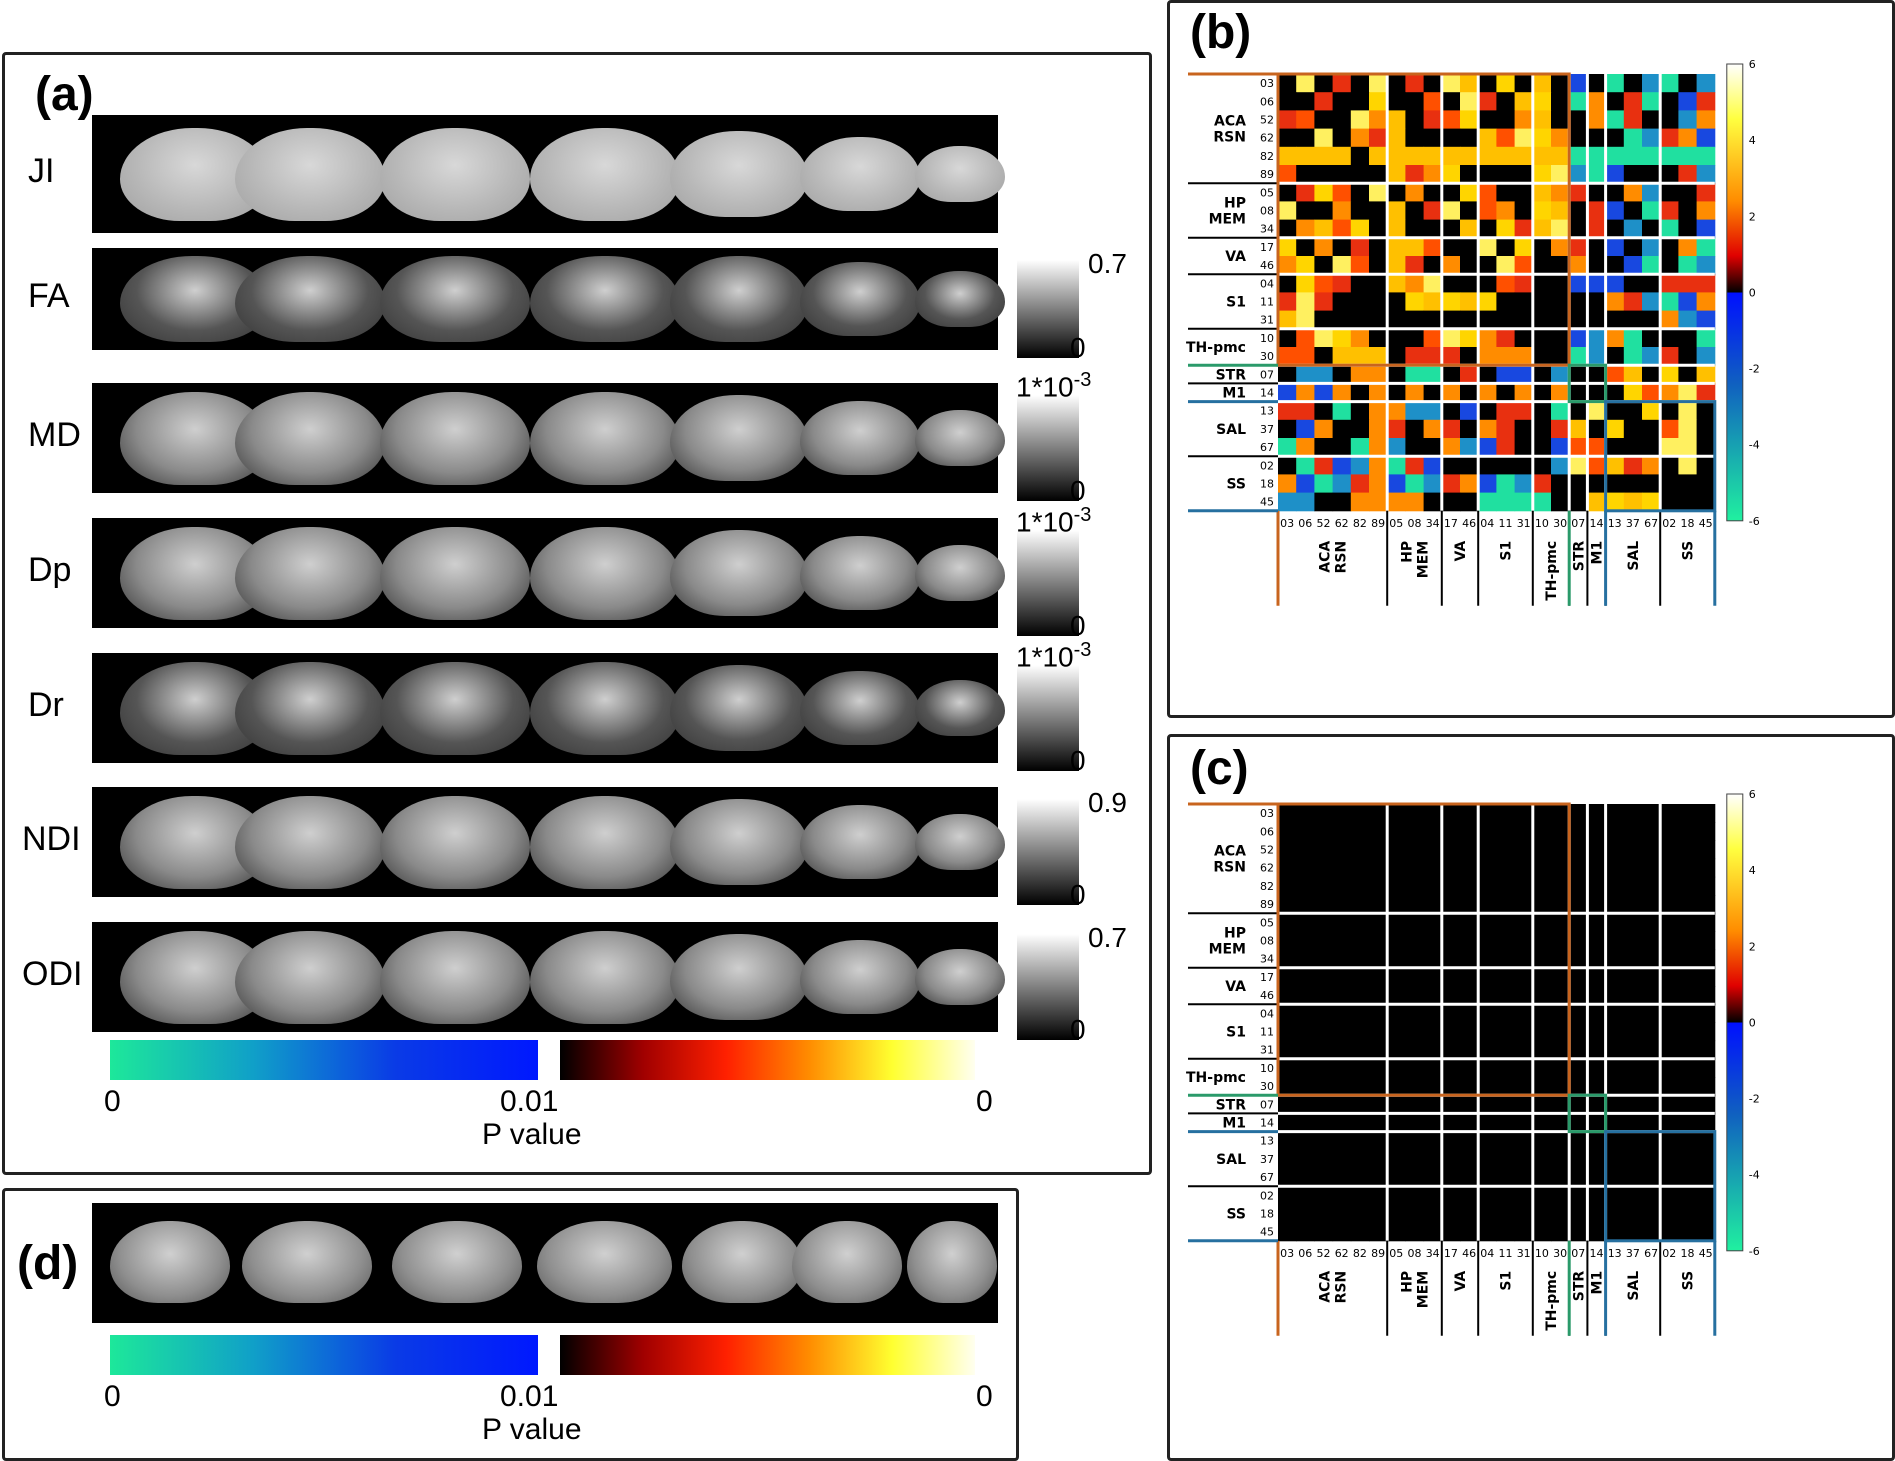 This screenshot has width=1895, height=1461. What do you see at coordinates (1487, 1253) in the screenshot?
I see `col-tick-label: 04` at bounding box center [1487, 1253].